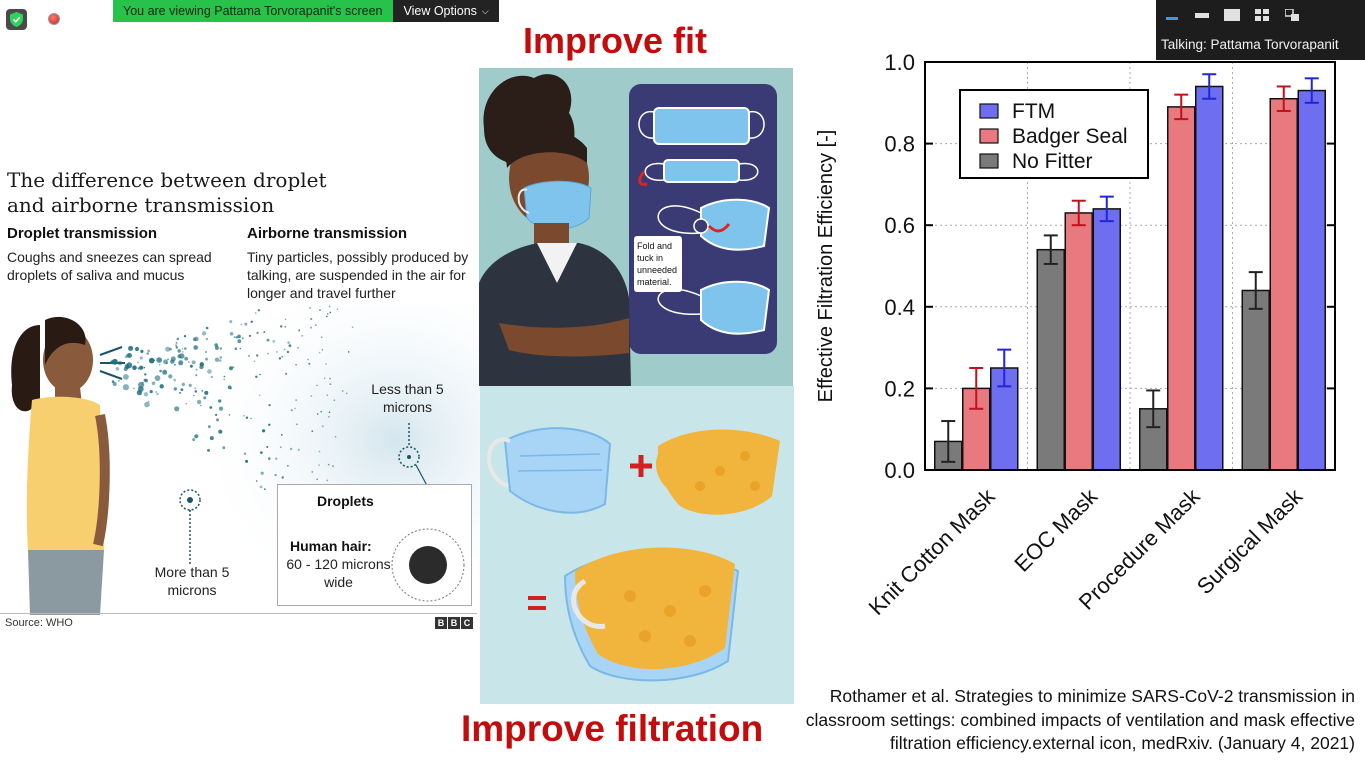 Image resolution: width=1365 pixels, height=767 pixels. What do you see at coordinates (615, 40) in the screenshot?
I see `heading-improve-fit: Improve fit` at bounding box center [615, 40].